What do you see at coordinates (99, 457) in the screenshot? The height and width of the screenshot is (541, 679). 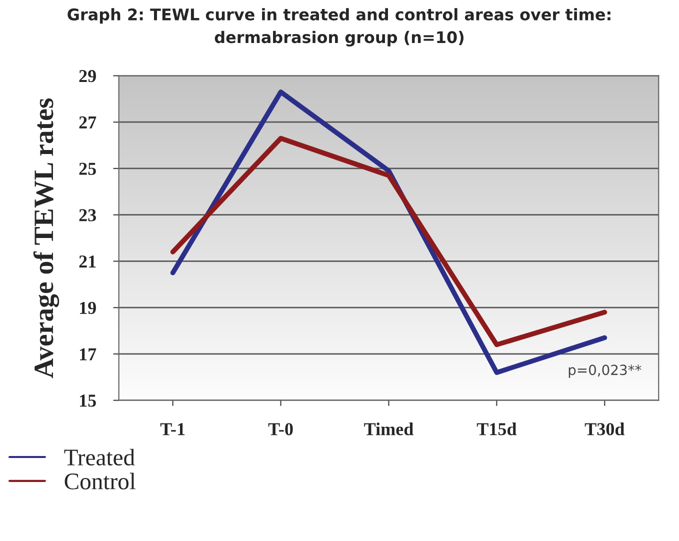 I see `legend-label: Treated` at bounding box center [99, 457].